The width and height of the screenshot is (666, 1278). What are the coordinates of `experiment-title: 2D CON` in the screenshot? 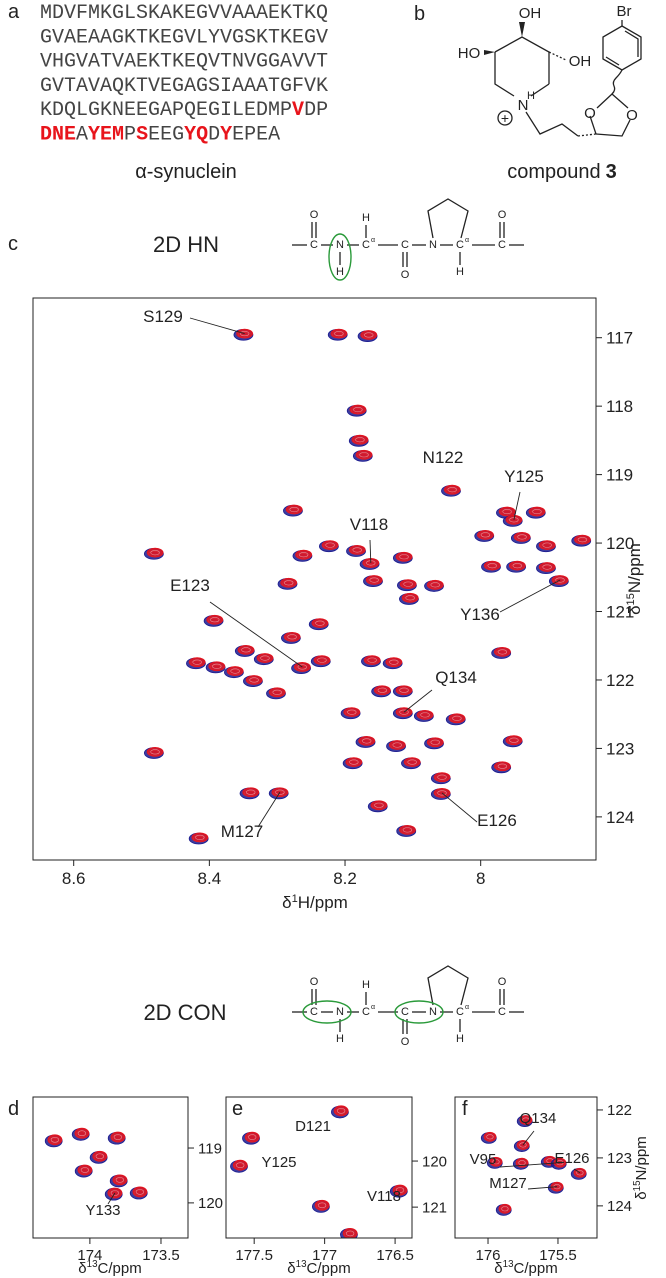 It's located at (184, 1012).